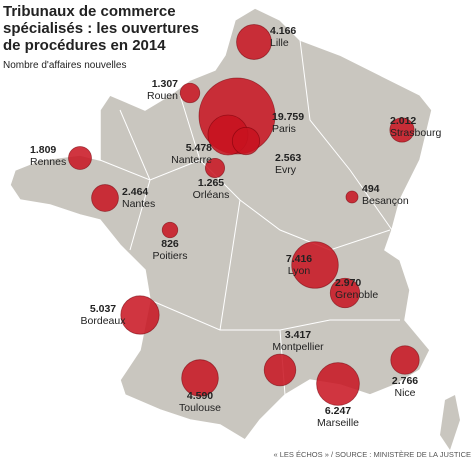 This screenshot has height=462, width=474. I want to click on value-label: 2.563, so click(288, 158).